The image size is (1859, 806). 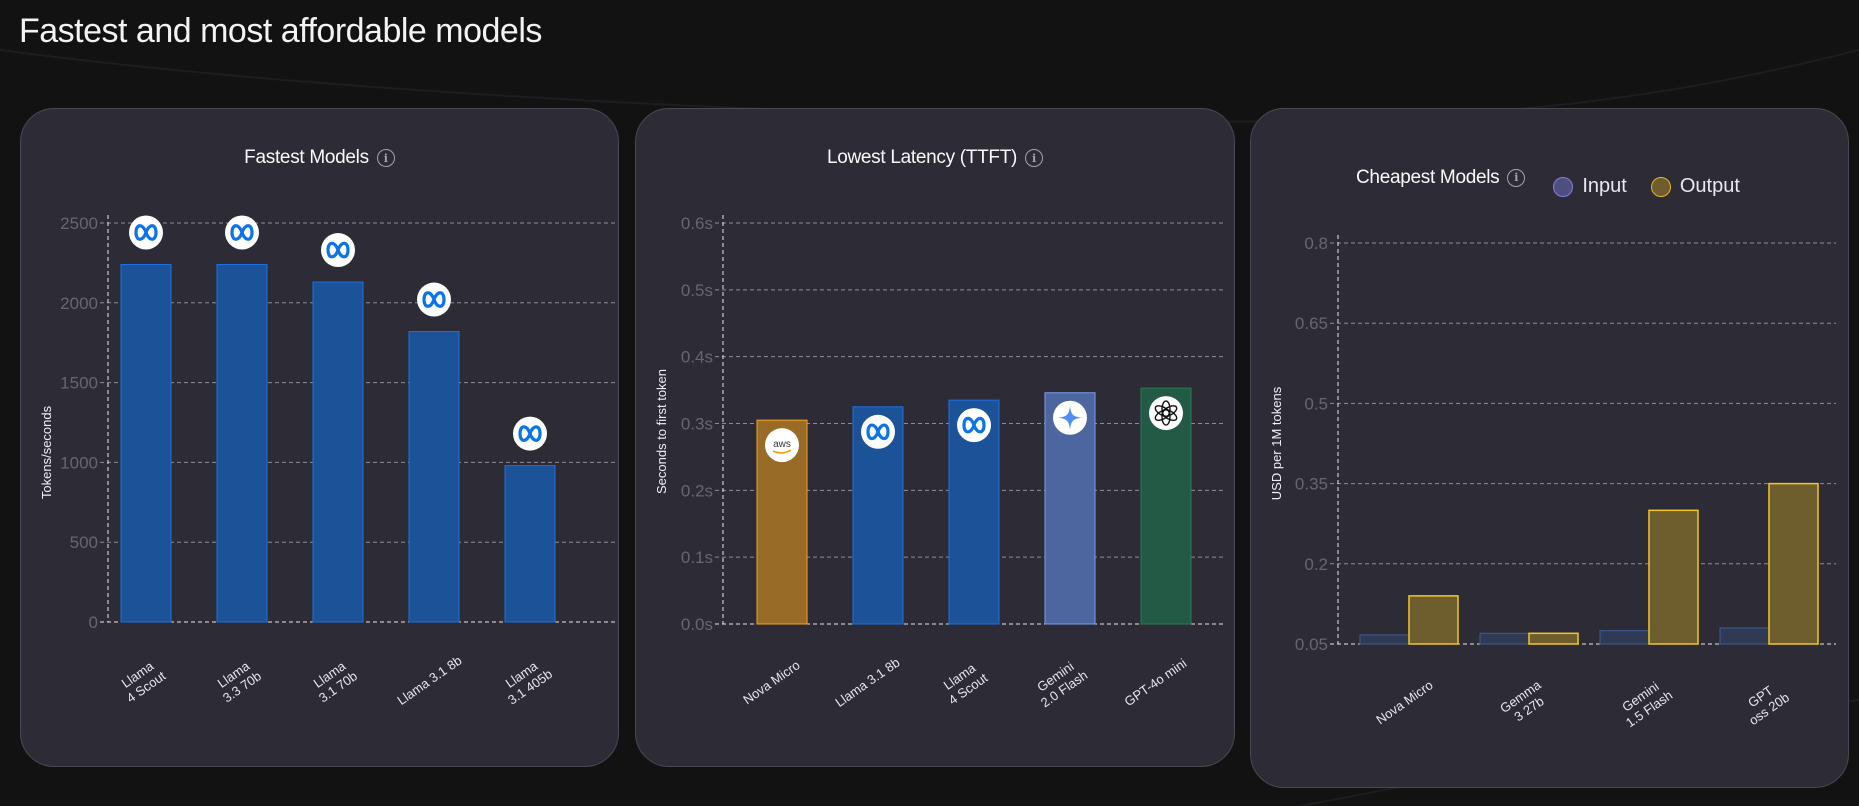 I want to click on x-tick-label: Llama3.1 70b, so click(x=333, y=680).